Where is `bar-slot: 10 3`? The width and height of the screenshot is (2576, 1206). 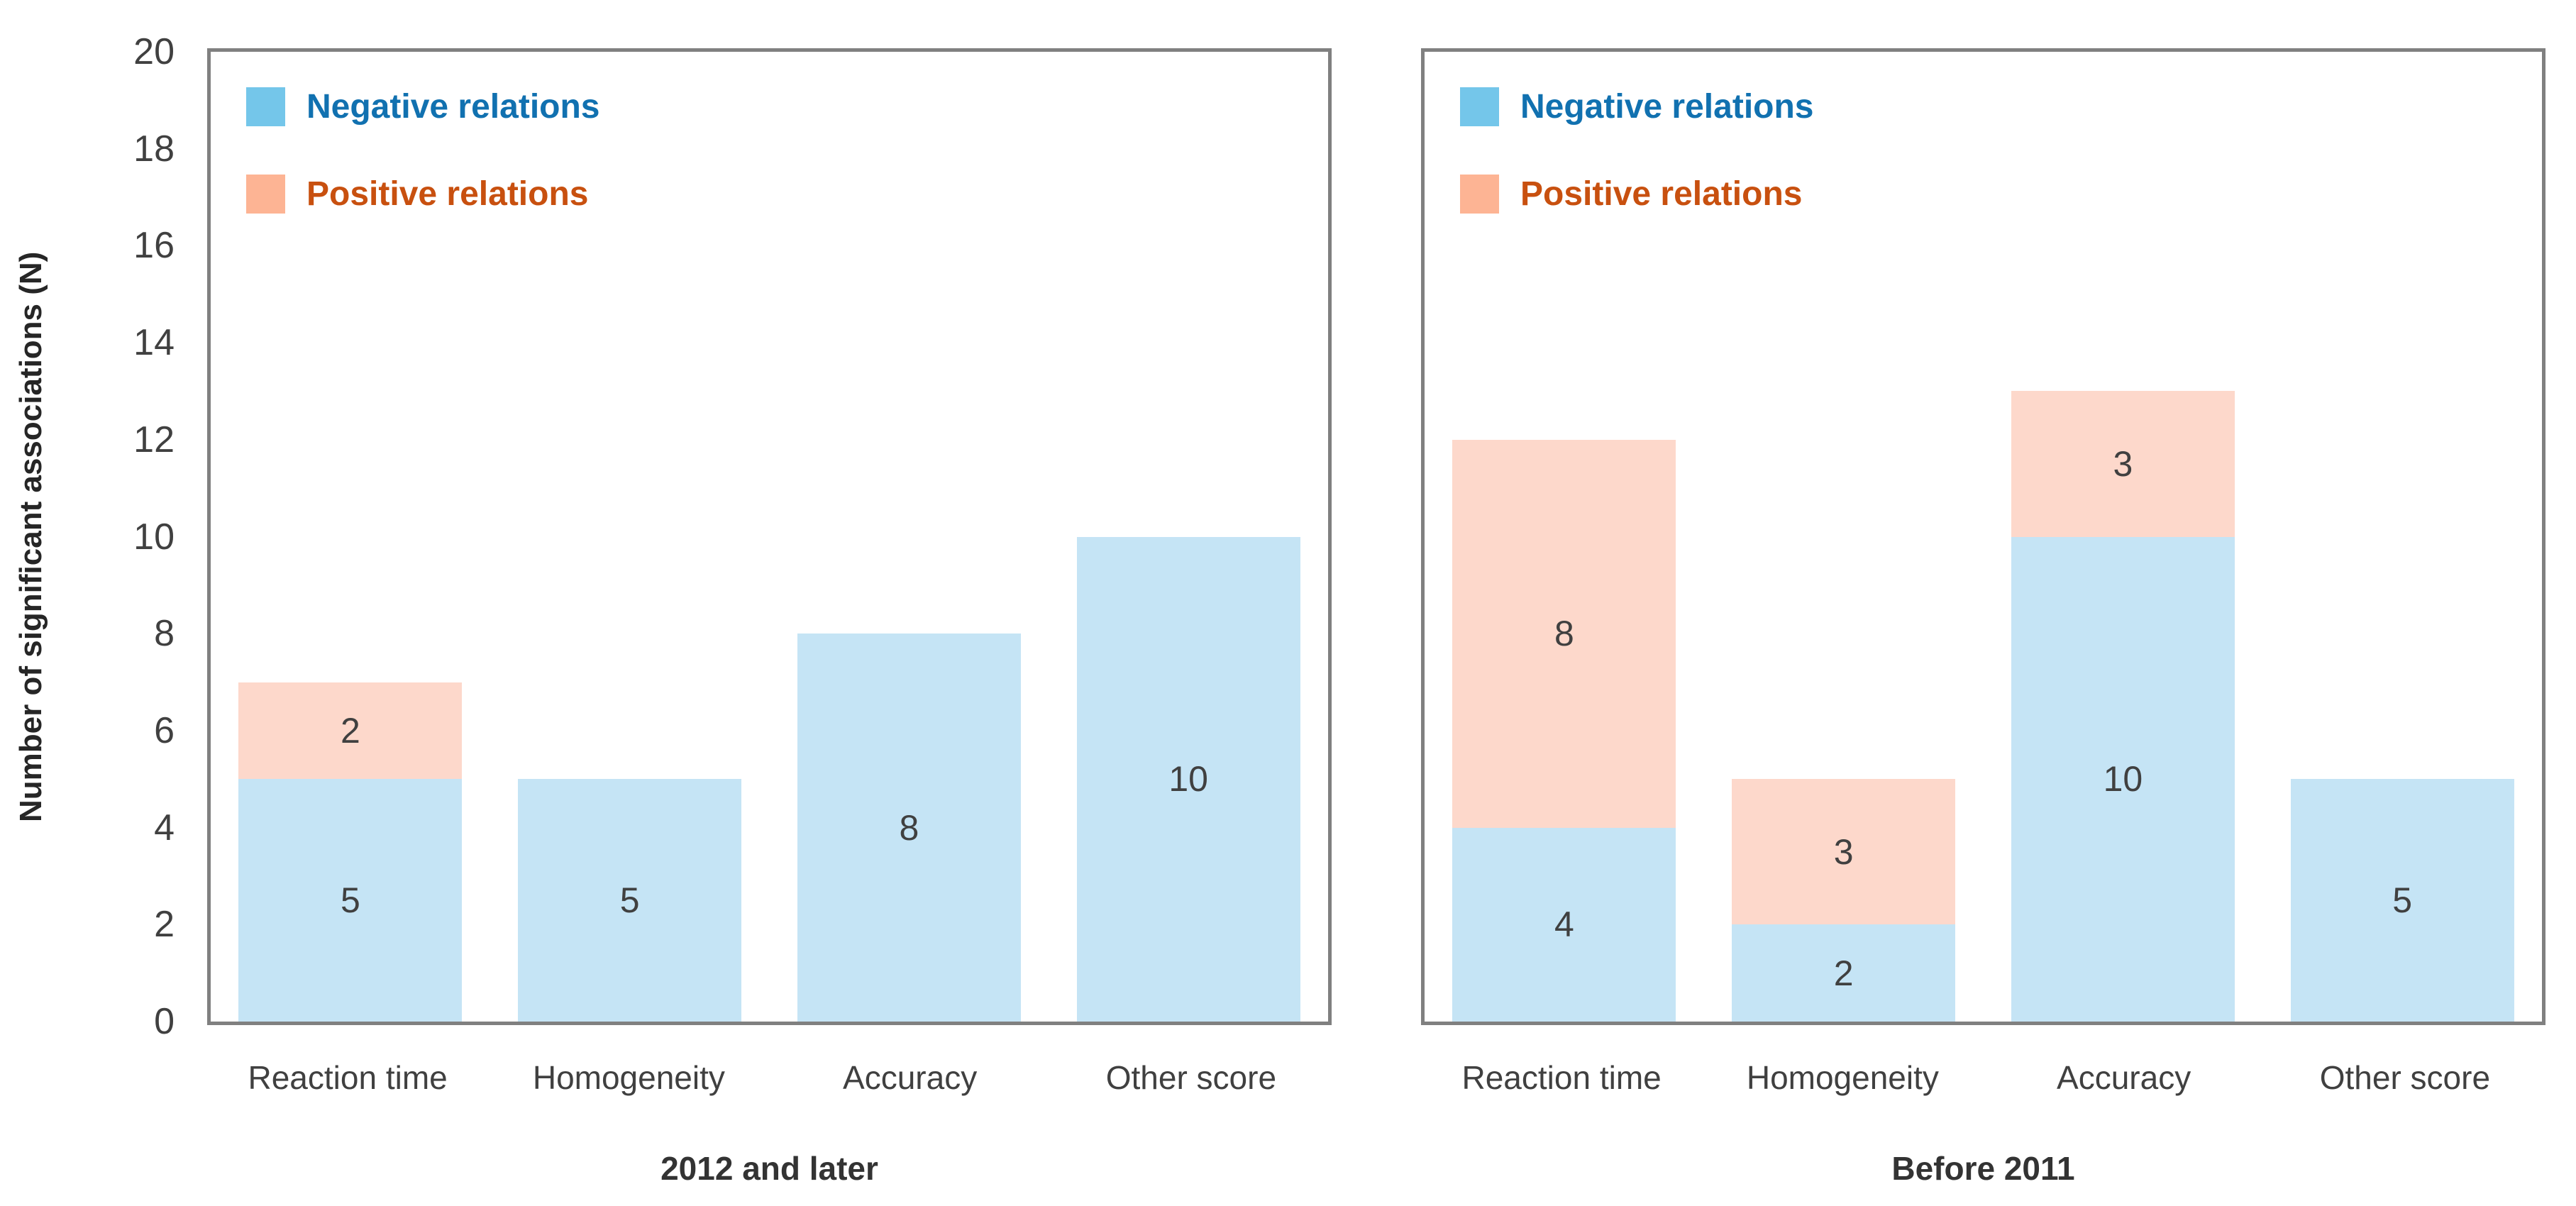
bar-slot: 10 3 is located at coordinates (2123, 537).